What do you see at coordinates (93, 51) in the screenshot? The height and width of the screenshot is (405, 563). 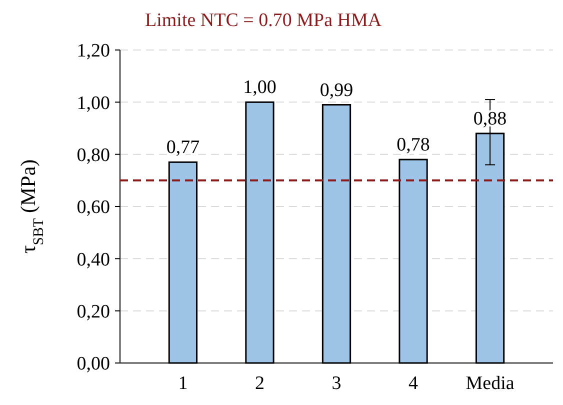 I see `y-tick-label: 1,20` at bounding box center [93, 51].